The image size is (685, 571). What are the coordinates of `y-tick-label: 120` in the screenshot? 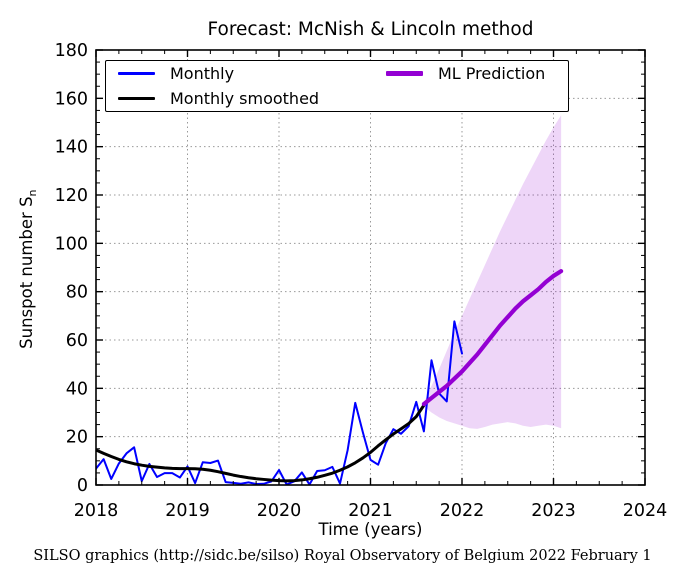 It's located at (71, 196).